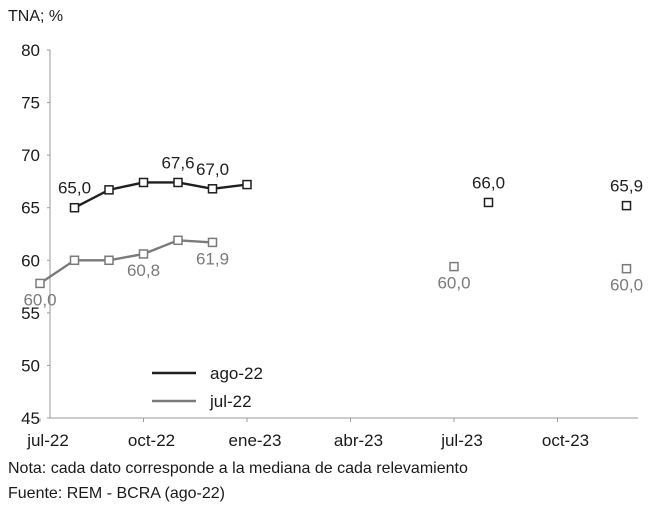 The width and height of the screenshot is (653, 515). What do you see at coordinates (230, 401) in the screenshot?
I see `legend-label: jul-22` at bounding box center [230, 401].